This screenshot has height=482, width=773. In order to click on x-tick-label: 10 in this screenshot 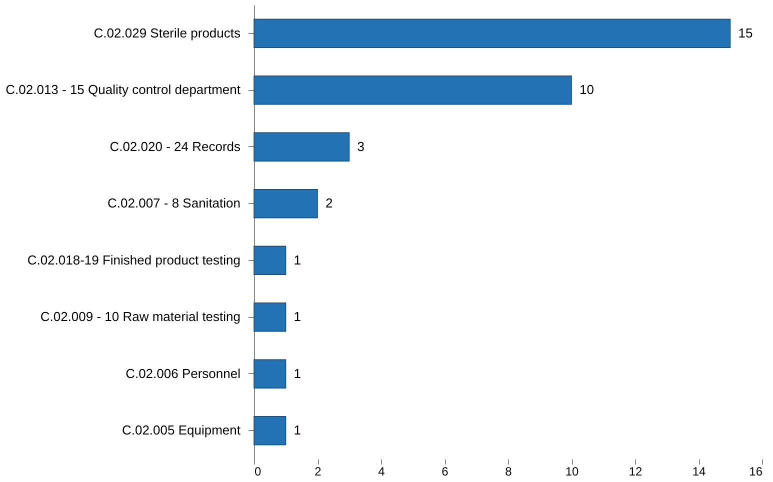, I will do `click(572, 471)`.